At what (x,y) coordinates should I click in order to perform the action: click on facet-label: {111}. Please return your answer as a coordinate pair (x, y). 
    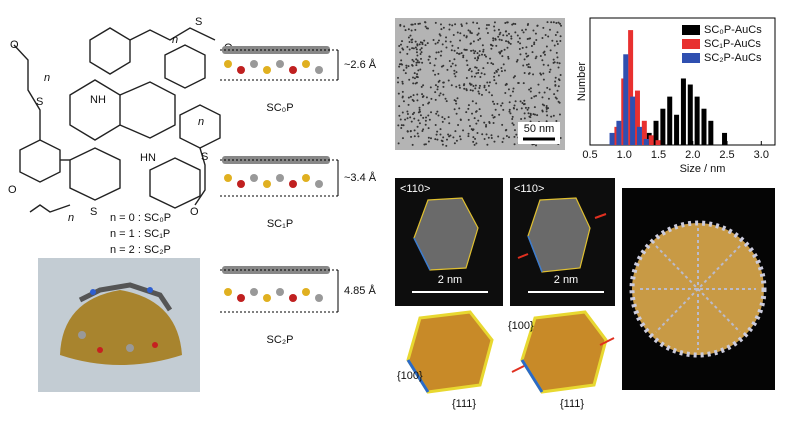
    Looking at the image, I should click on (464, 404).